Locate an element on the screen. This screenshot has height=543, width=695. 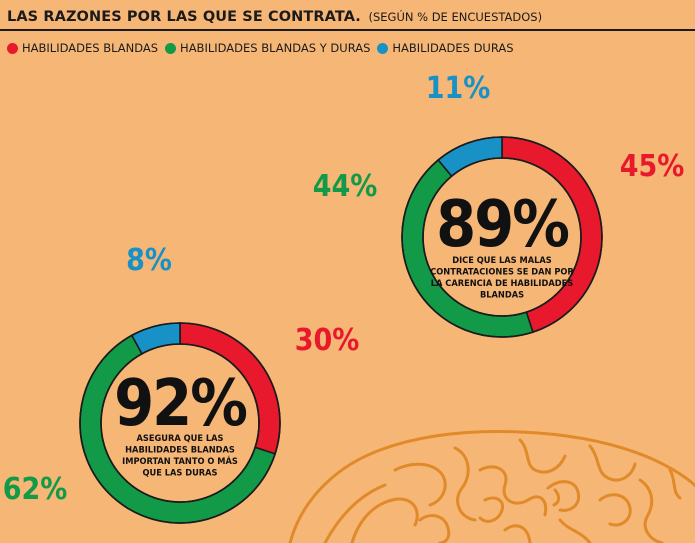
slice-label-2: 62% is located at coordinates (35, 489).